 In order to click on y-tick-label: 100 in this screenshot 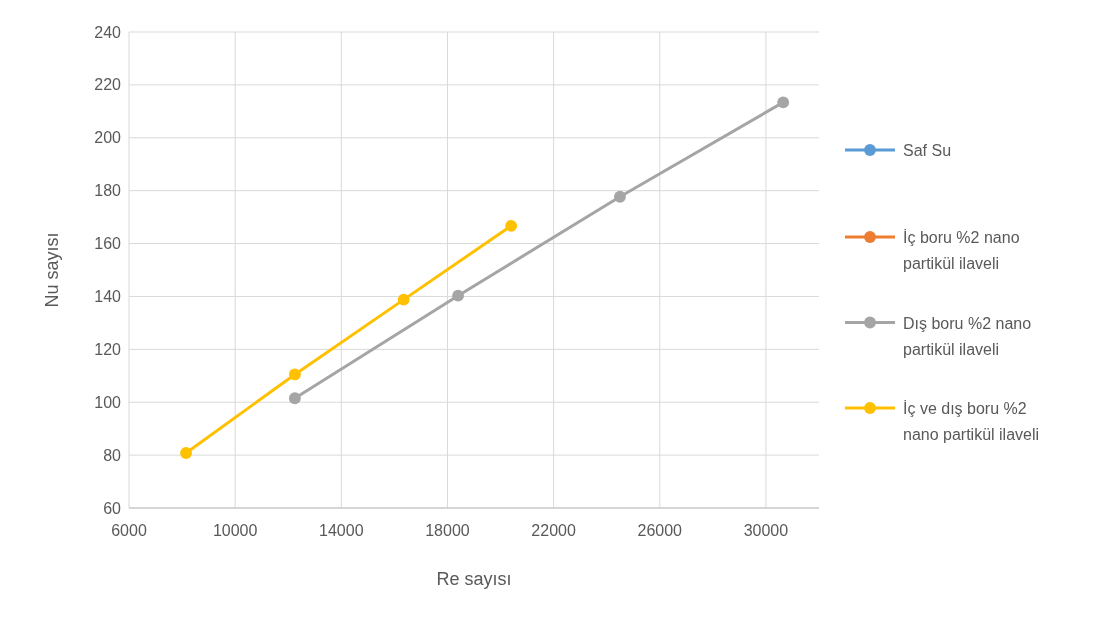, I will do `click(108, 402)`.